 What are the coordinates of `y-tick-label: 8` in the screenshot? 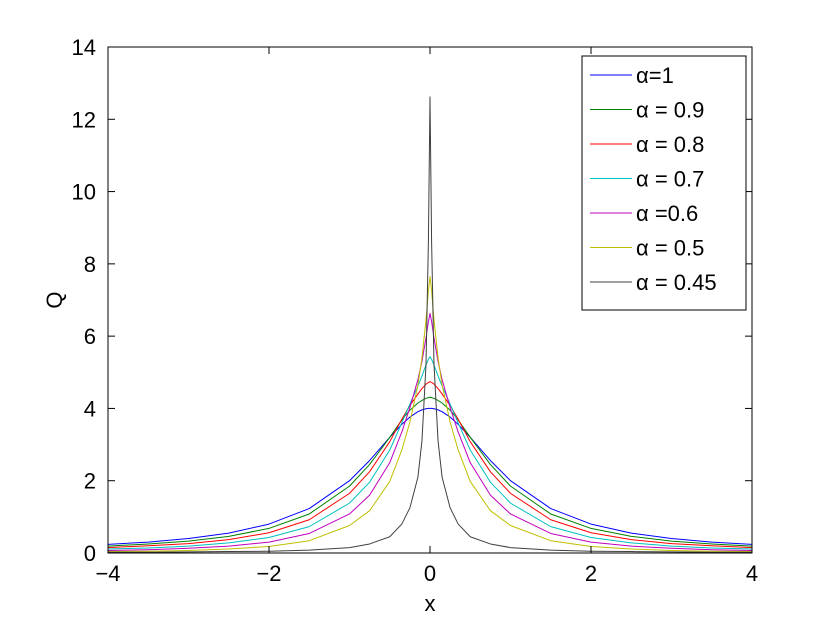 It's located at (90, 264).